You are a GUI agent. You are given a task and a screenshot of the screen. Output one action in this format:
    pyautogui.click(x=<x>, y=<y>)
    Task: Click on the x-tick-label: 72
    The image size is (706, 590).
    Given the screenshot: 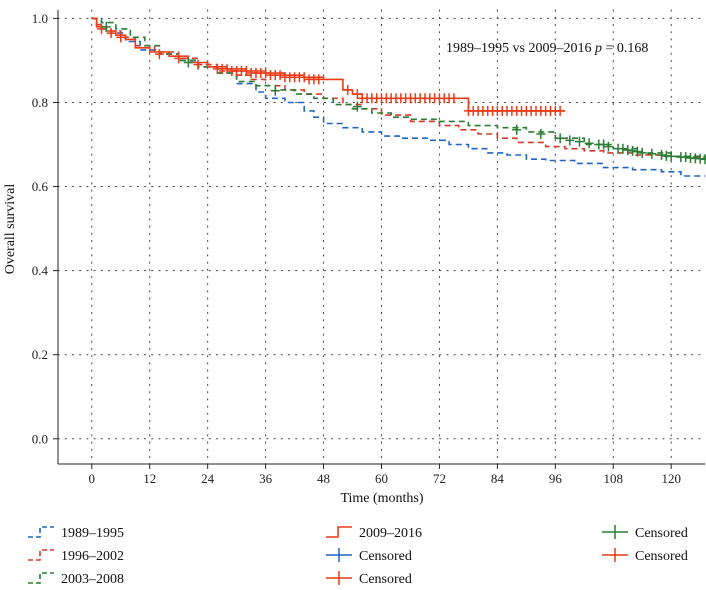 What is the action you would take?
    pyautogui.click(x=439, y=478)
    